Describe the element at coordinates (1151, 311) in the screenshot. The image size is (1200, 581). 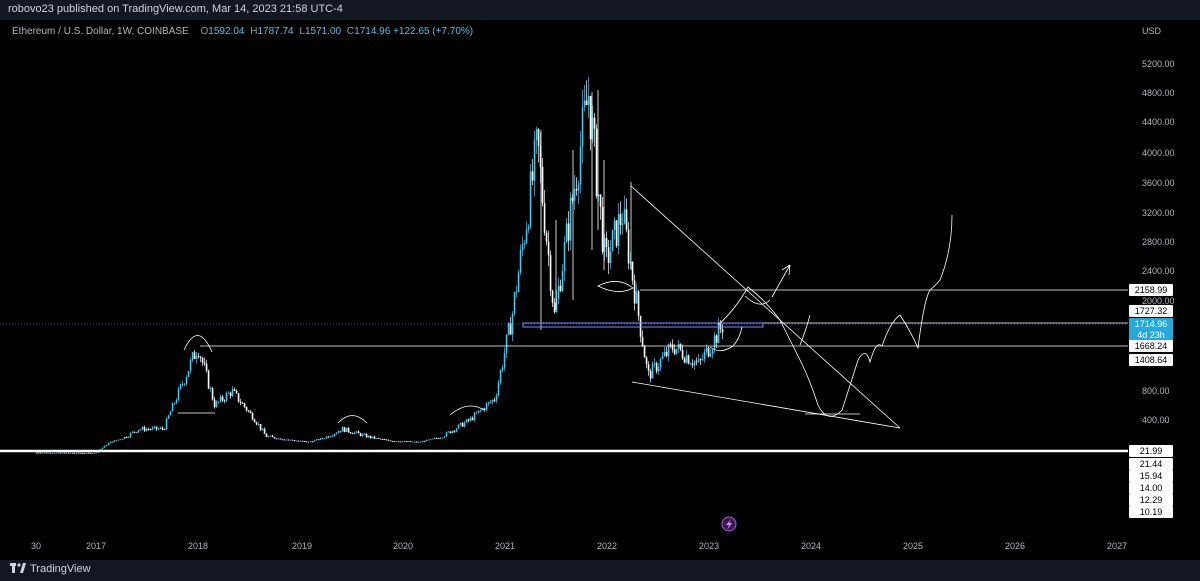
I see `price-tag: 1727.32` at that location.